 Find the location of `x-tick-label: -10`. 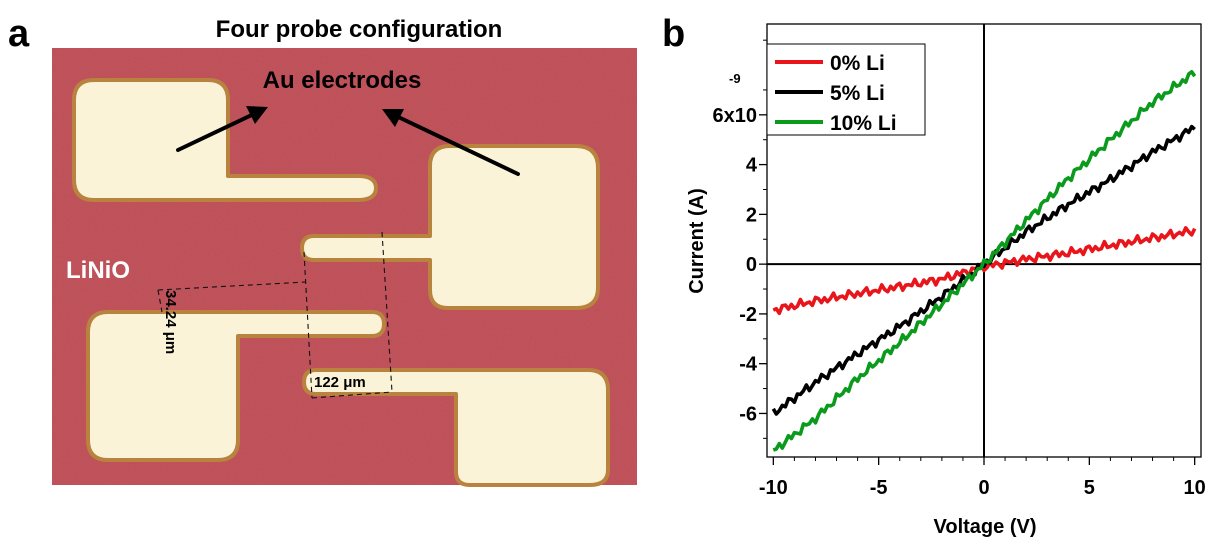

x-tick-label: -10 is located at coordinates (773, 488).